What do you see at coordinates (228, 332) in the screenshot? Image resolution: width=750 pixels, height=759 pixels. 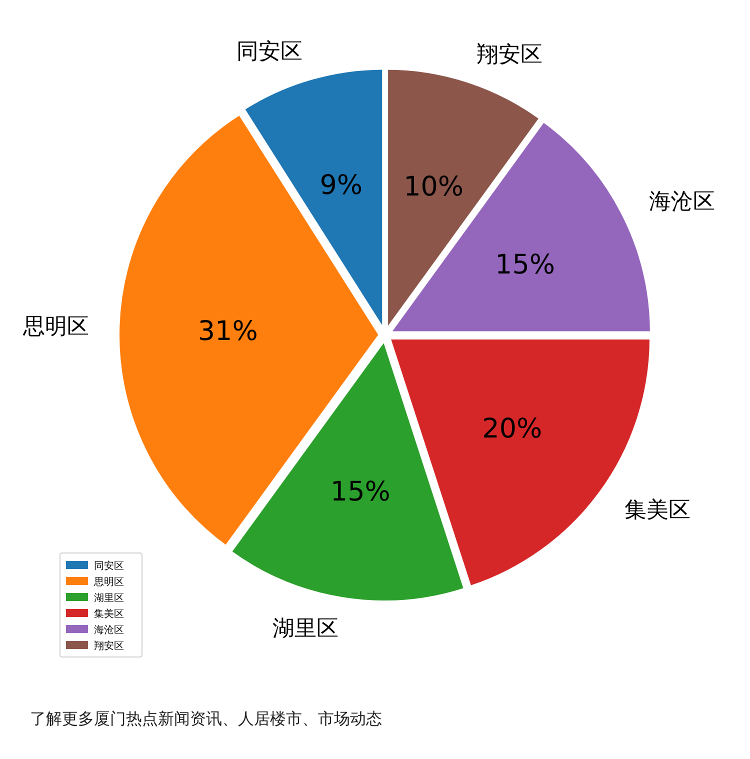 I see `data-label: 31%` at bounding box center [228, 332].